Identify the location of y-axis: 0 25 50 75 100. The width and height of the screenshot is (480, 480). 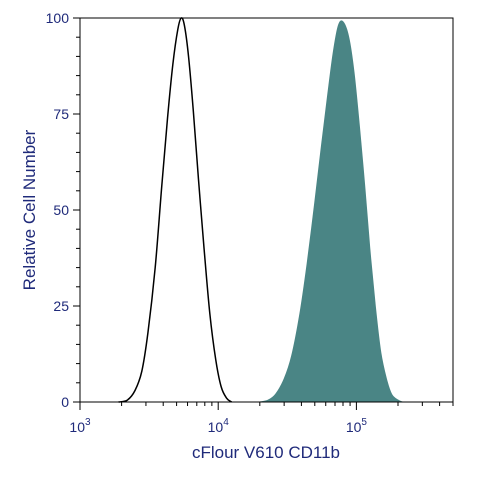
(63, 210).